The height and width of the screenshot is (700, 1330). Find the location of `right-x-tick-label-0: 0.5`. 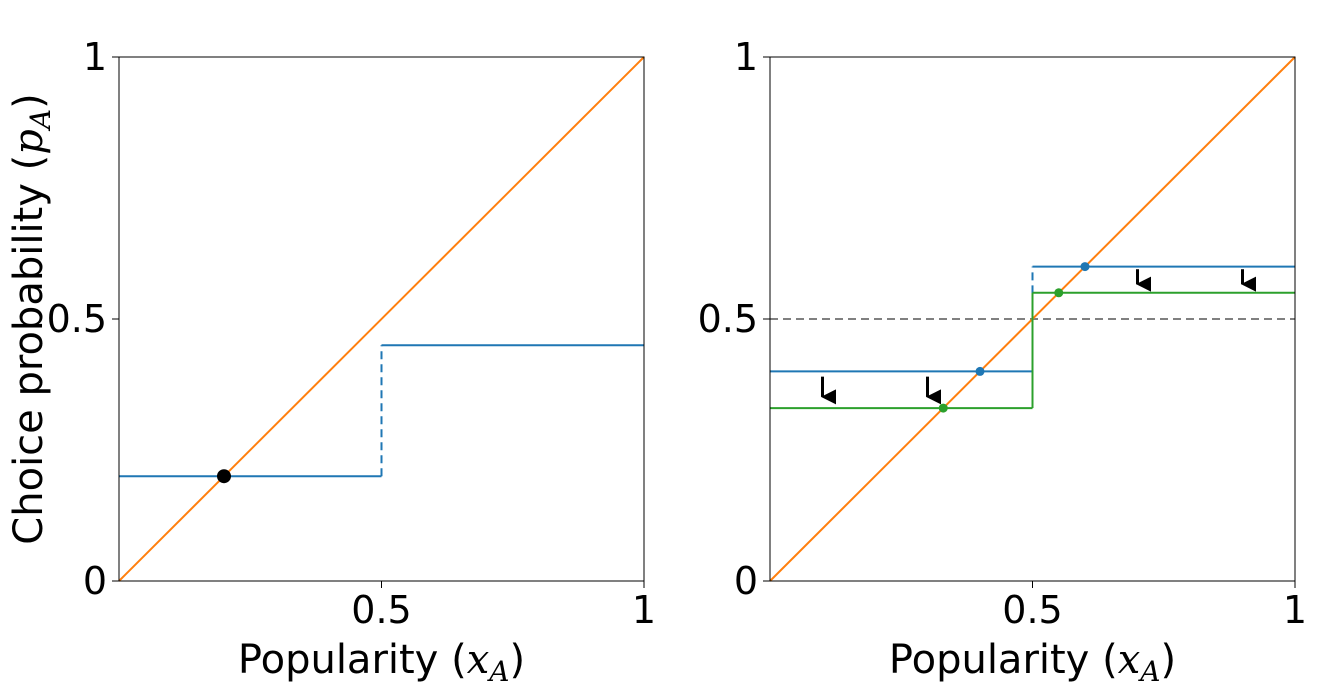

right-x-tick-label-0: 0.5 is located at coordinates (1032, 610).